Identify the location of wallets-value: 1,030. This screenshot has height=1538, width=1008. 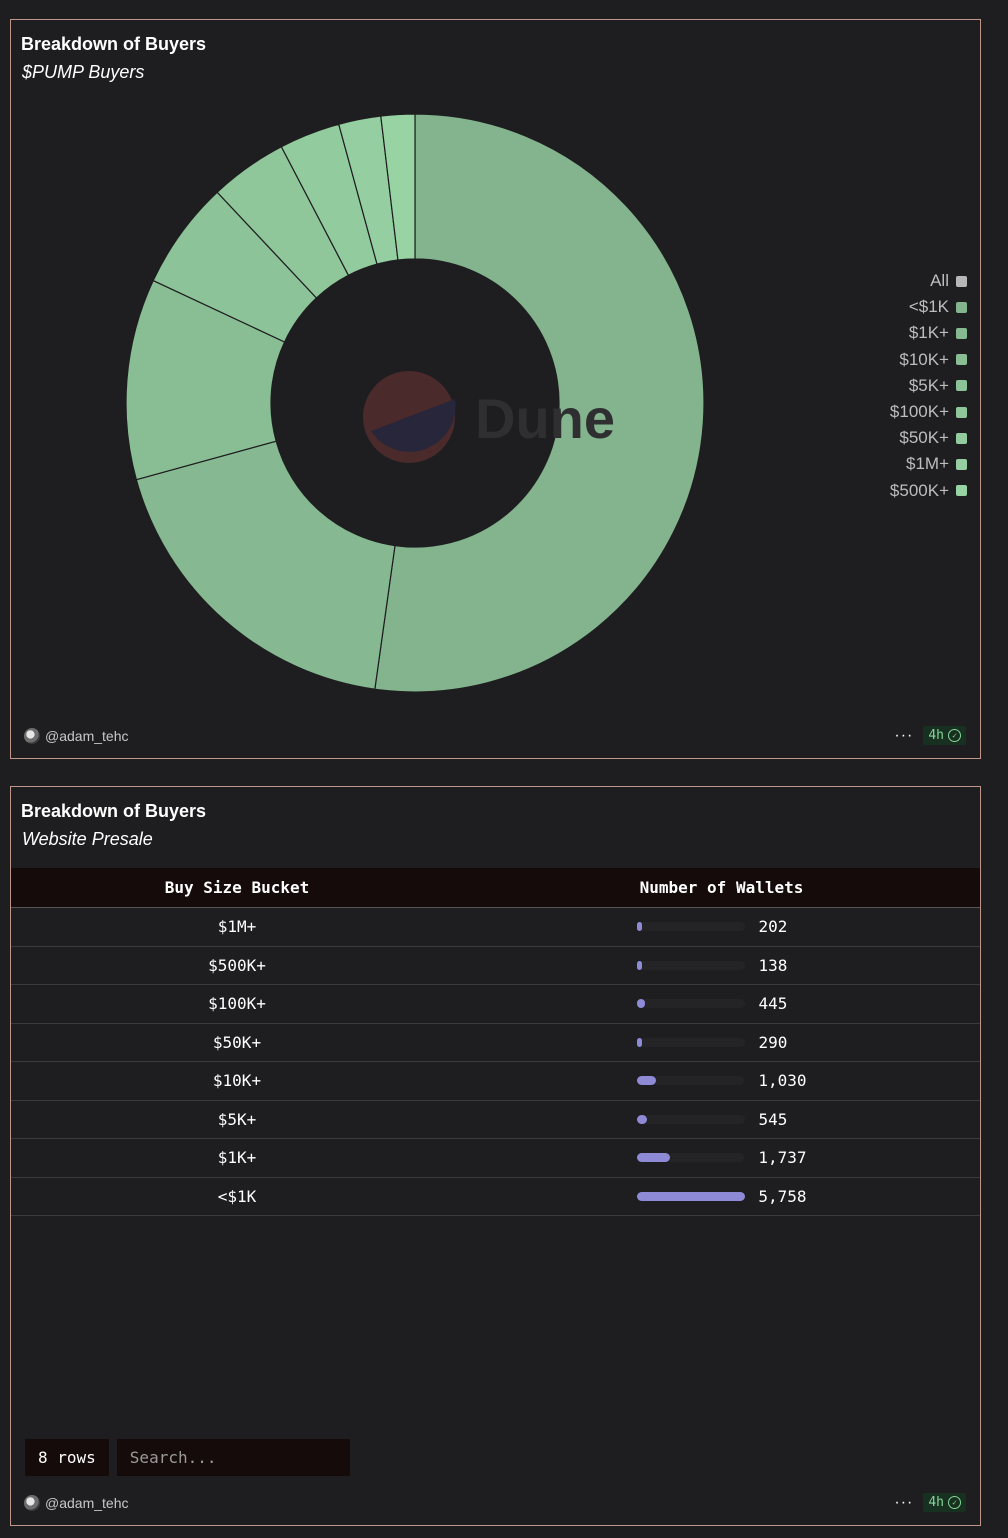
(782, 1081).